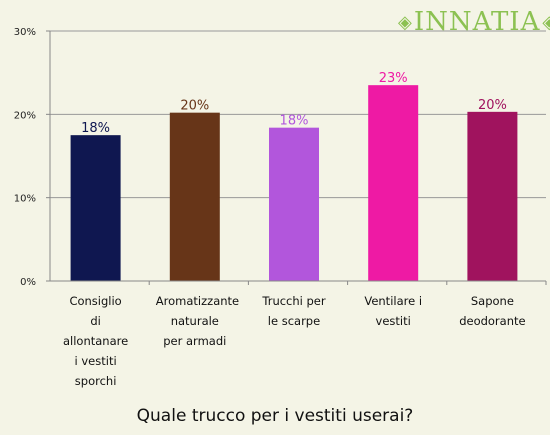  I want to click on y-tick-label: 20%, so click(25, 115).